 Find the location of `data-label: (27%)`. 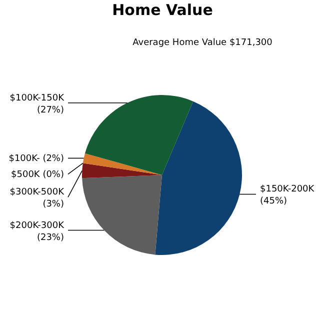

data-label: (27%) is located at coordinates (50, 110).